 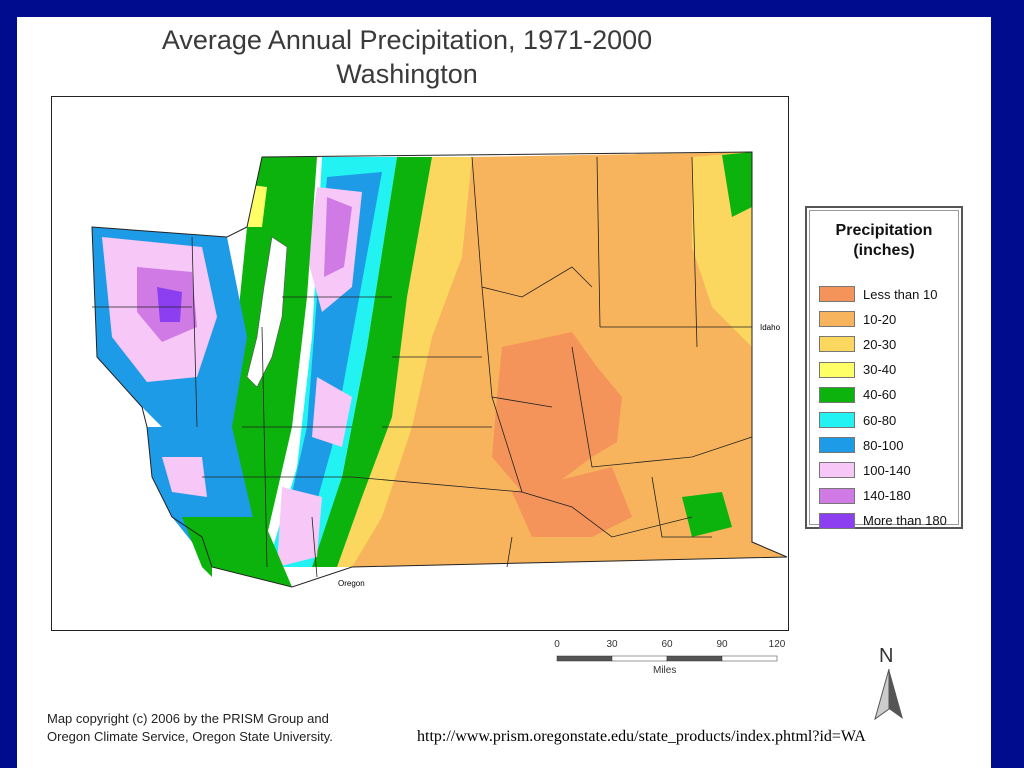 What do you see at coordinates (440, 167) in the screenshot?
I see `canada-outside` at bounding box center [440, 167].